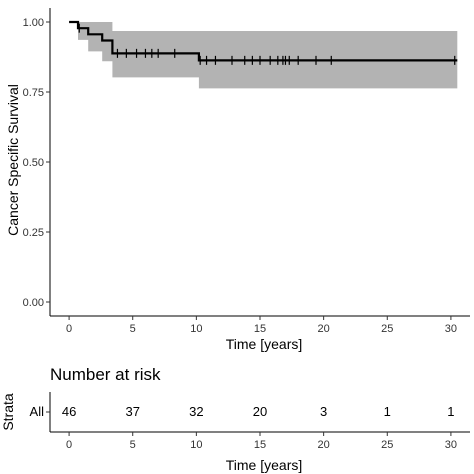 This screenshot has height=474, width=474. Describe the element at coordinates (451, 445) in the screenshot. I see `risk-x-tick-label: 30` at that location.